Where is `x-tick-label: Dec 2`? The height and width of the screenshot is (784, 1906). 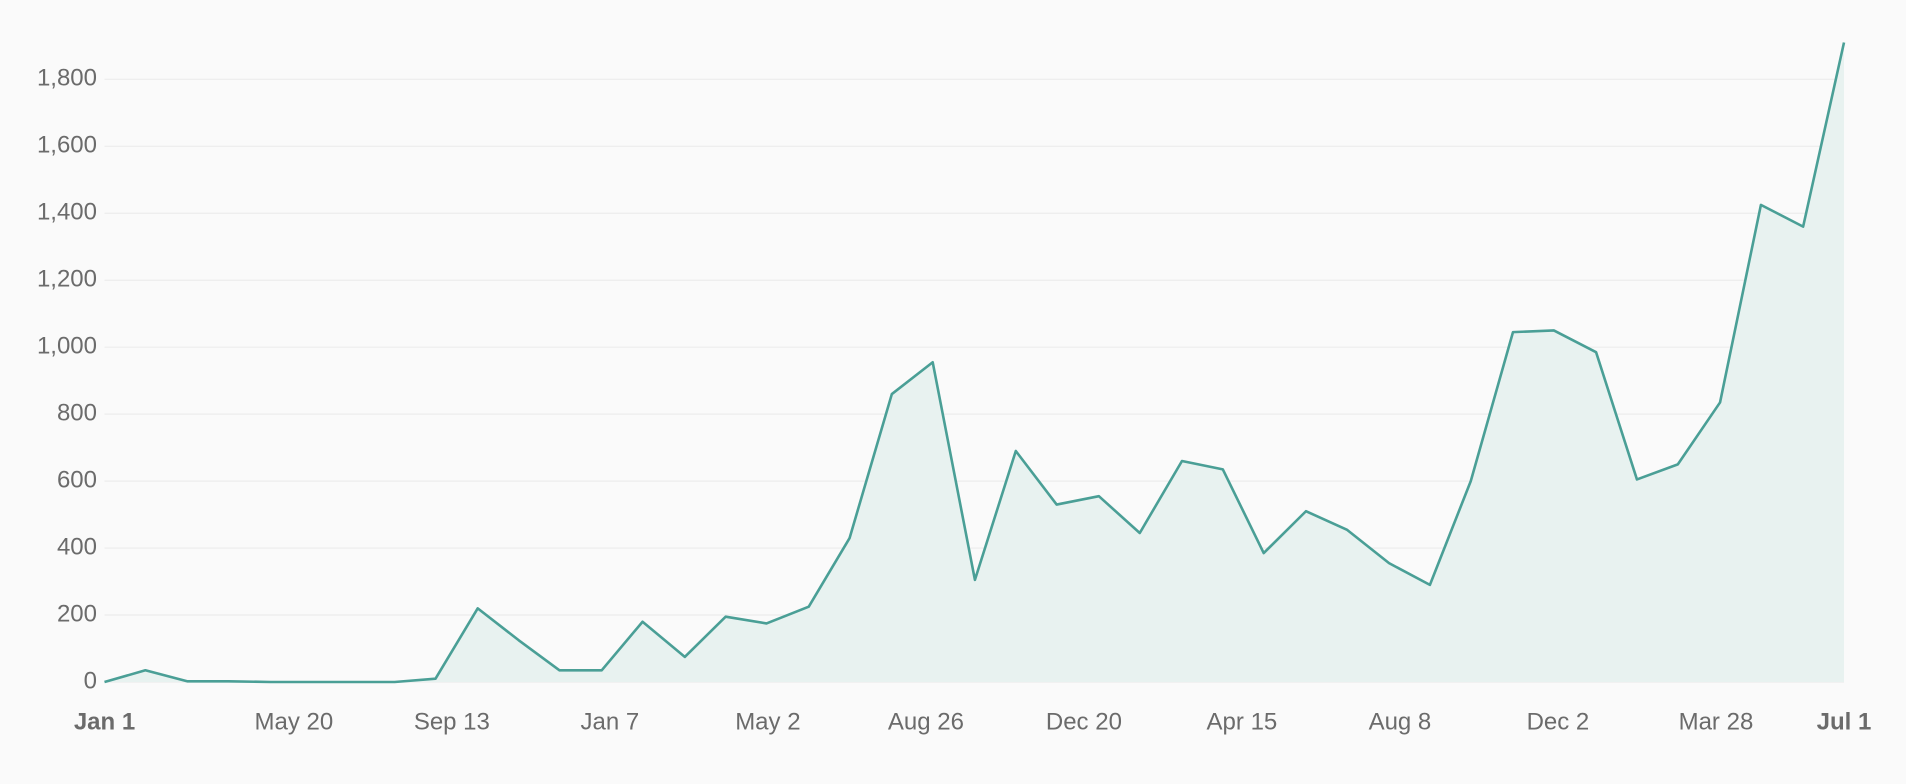
x-tick-label: Dec 2 is located at coordinates (1558, 721).